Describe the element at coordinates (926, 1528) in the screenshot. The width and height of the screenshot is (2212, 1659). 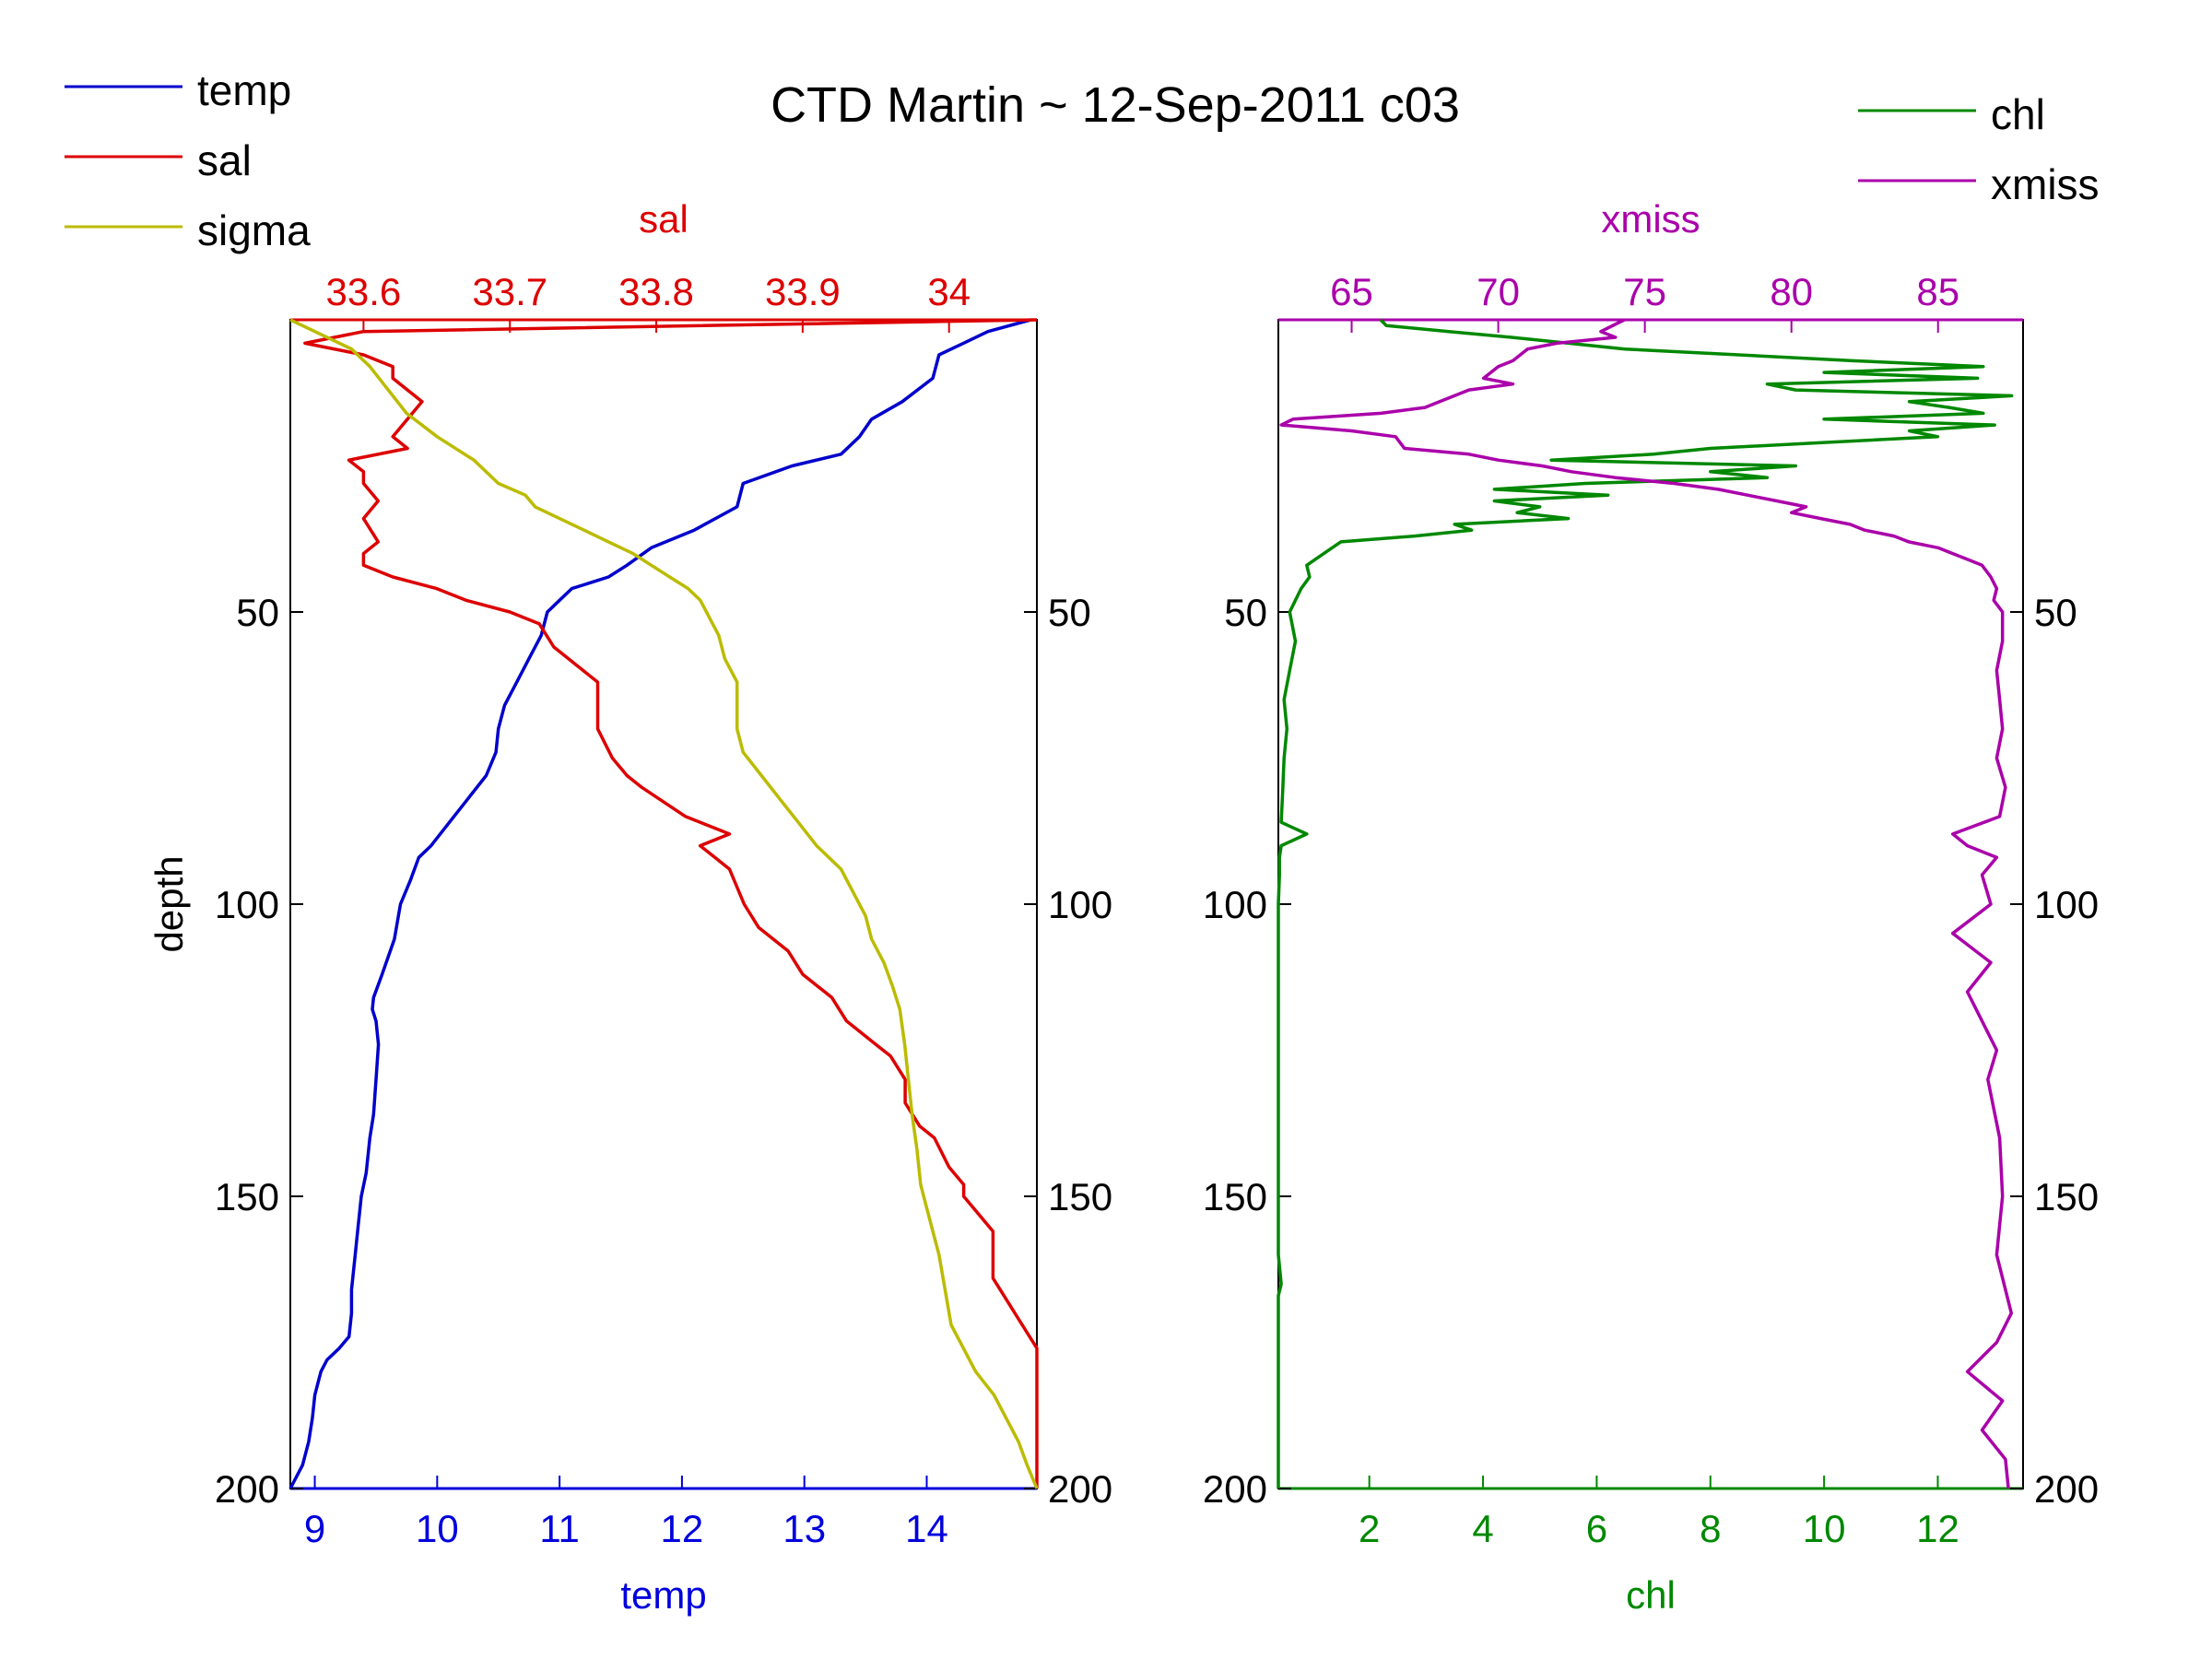
I see `x-tick-label-bottom: 14` at that location.